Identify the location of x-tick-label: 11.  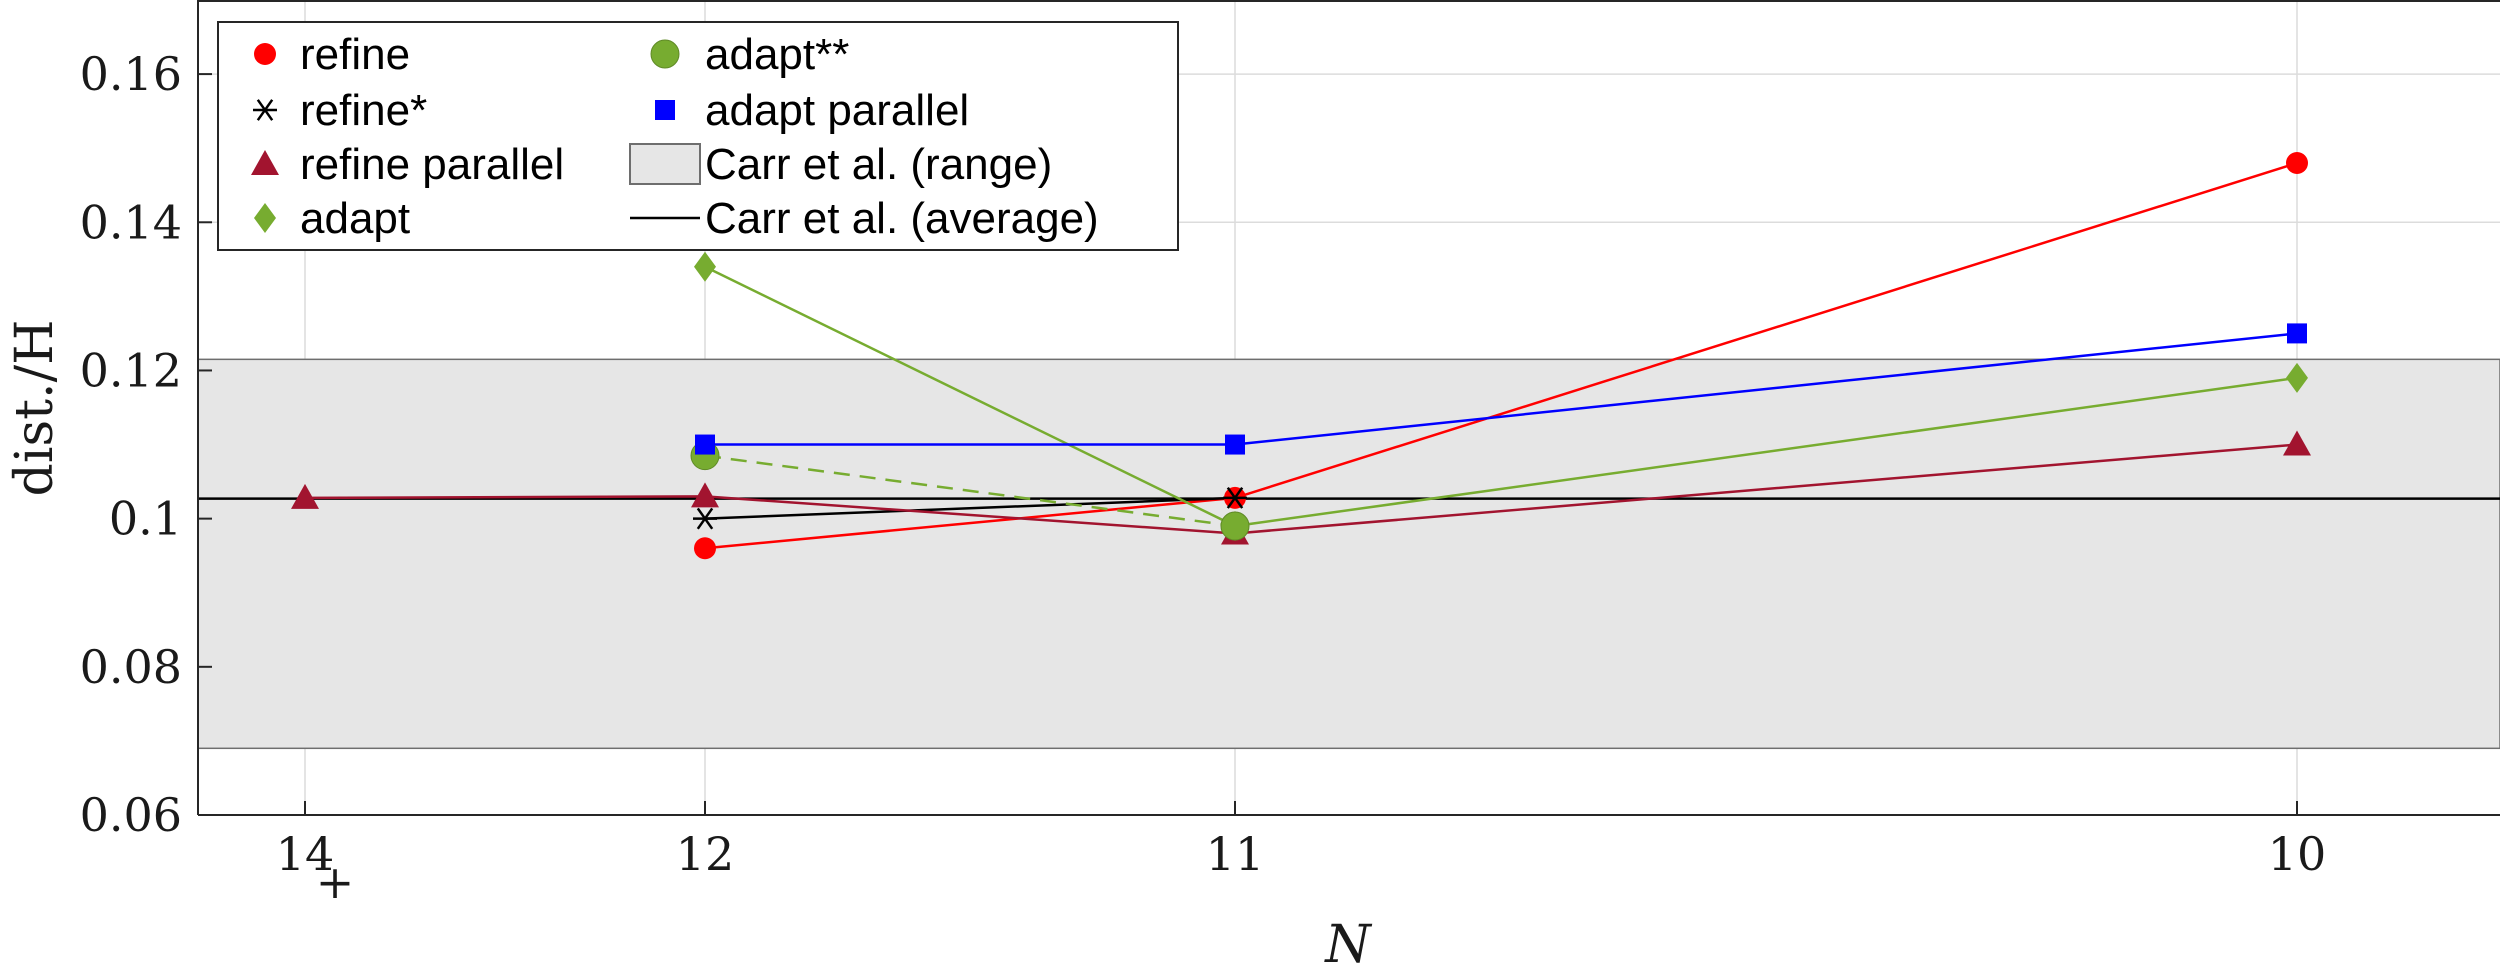
(1235, 854).